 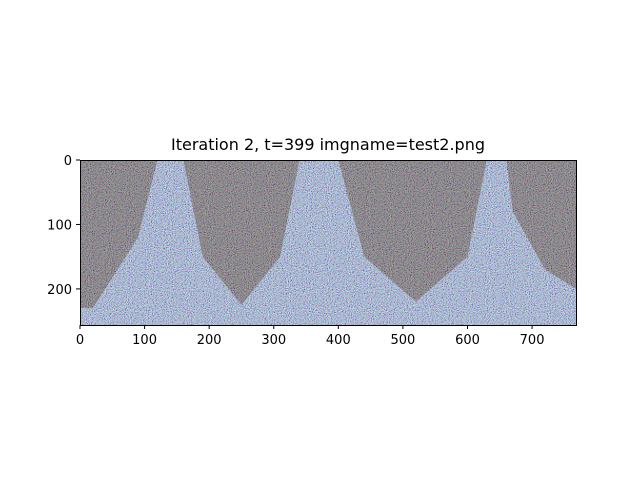 What do you see at coordinates (59, 225) in the screenshot?
I see `y-tick-label: 100` at bounding box center [59, 225].